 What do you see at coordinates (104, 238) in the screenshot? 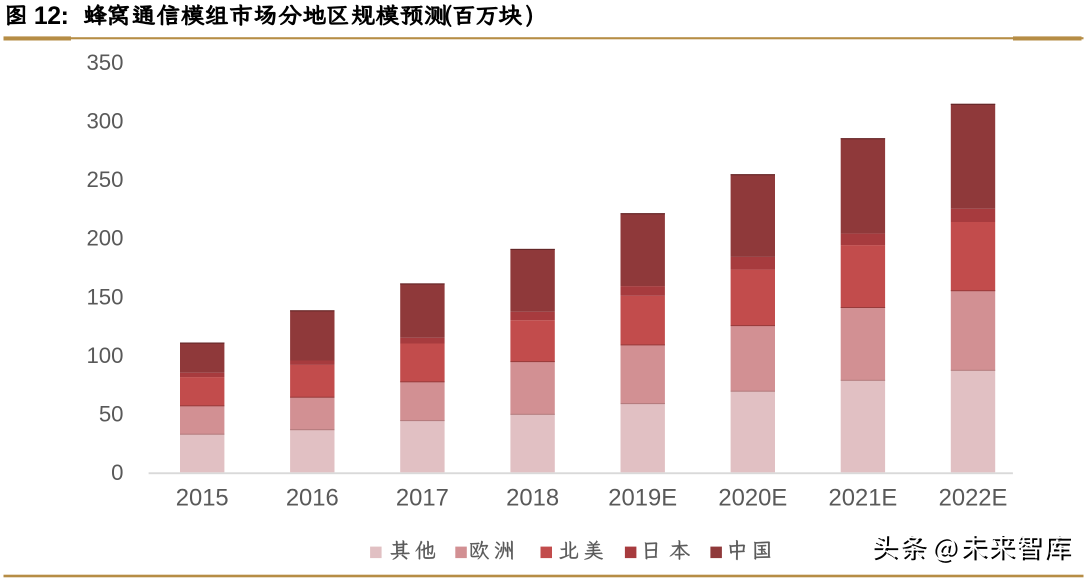
I see `svg-text: 200` at bounding box center [104, 238].